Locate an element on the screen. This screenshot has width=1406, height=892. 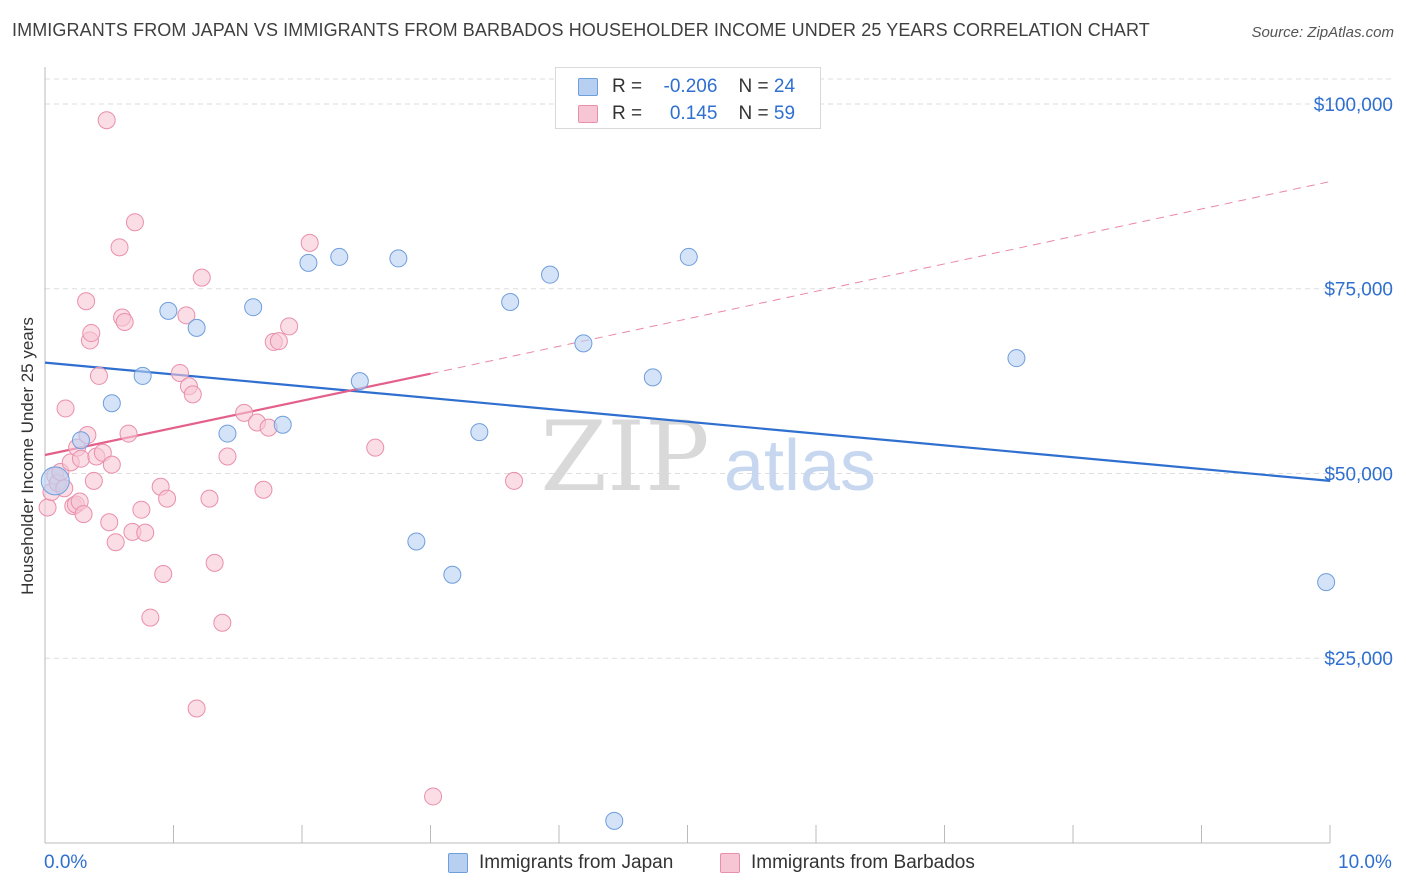
legend-barbados-r-value: 0.145 is located at coordinates (693, 113).